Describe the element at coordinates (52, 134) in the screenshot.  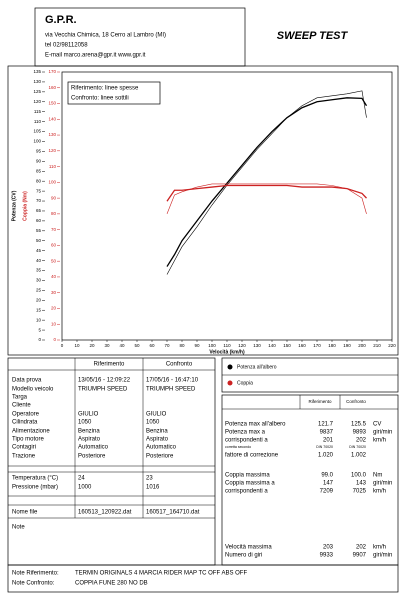
I see `y2-tick-label: 130` at that location.